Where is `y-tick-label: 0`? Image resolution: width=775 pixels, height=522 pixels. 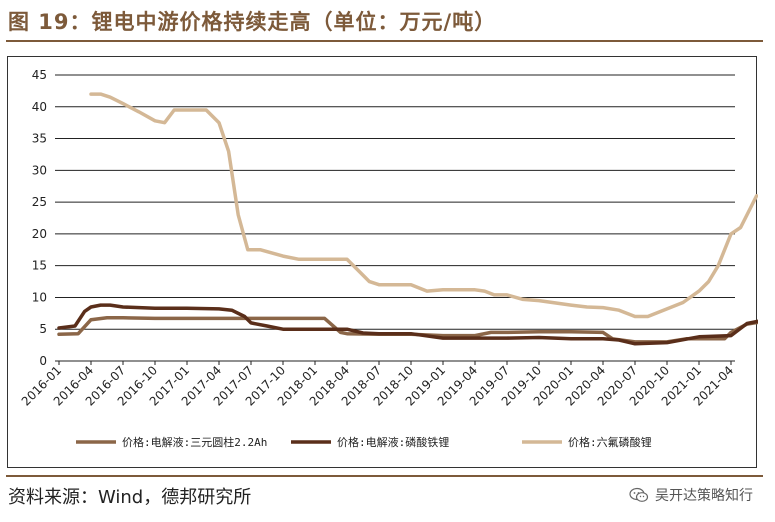 y-tick-label: 0 is located at coordinates (43, 361).